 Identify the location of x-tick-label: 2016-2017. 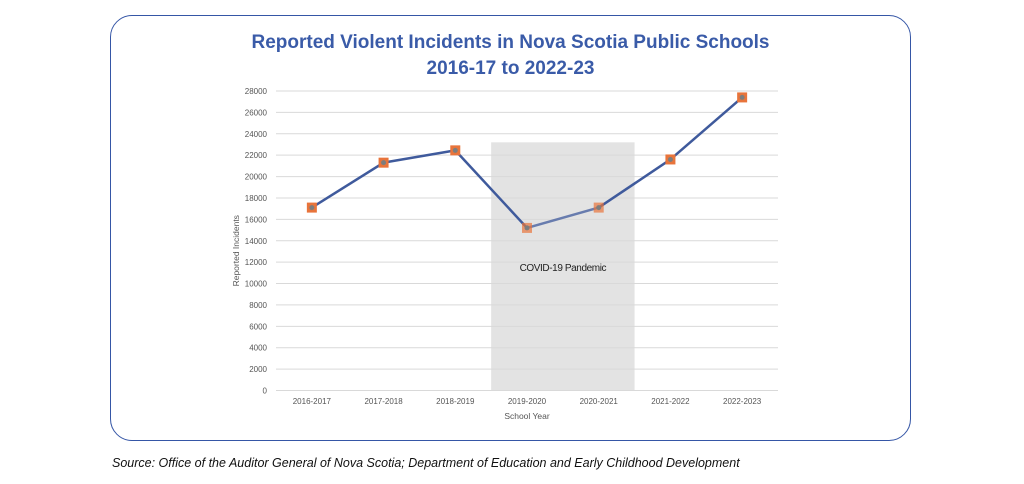
(312, 401).